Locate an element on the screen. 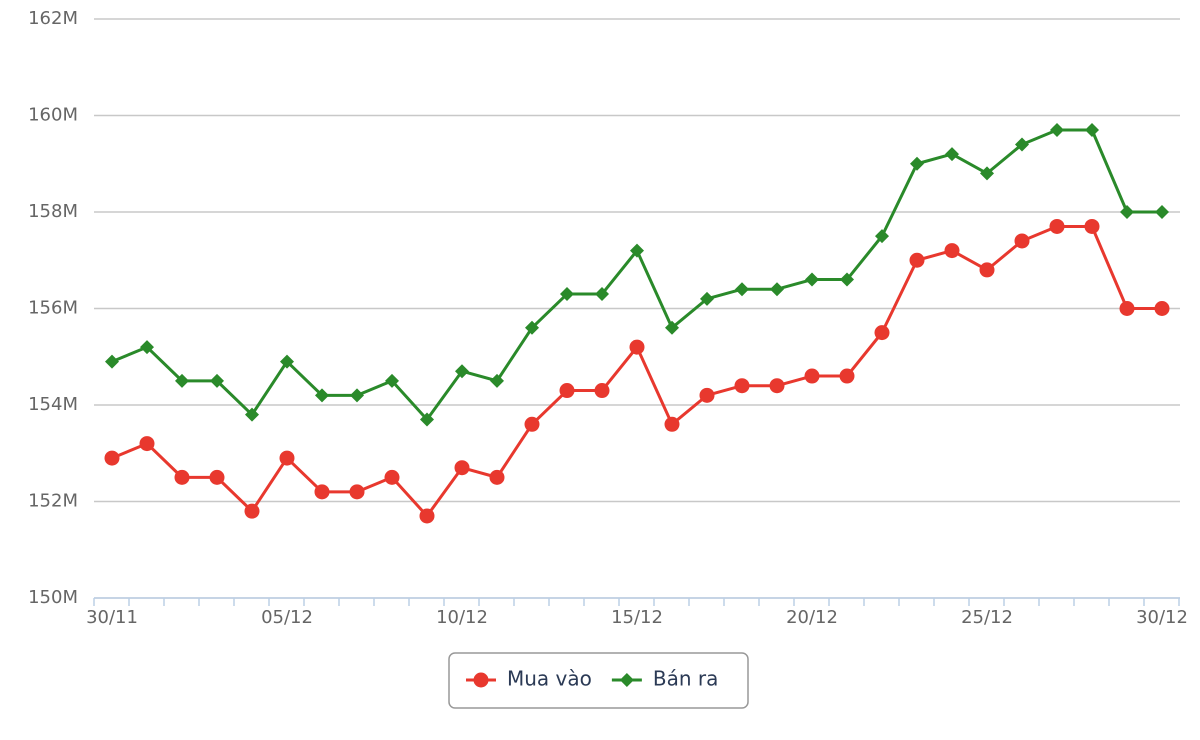 The image size is (1200, 740). y-tick-label: 160M is located at coordinates (53, 115).